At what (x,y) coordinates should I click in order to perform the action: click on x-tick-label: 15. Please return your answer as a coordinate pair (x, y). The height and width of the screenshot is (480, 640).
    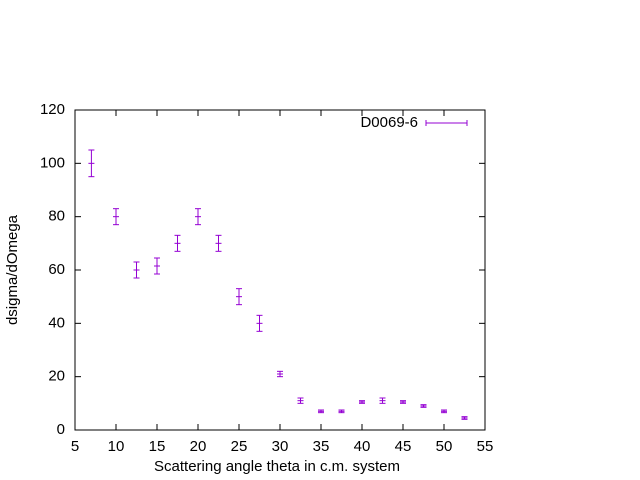
    Looking at the image, I should click on (157, 446).